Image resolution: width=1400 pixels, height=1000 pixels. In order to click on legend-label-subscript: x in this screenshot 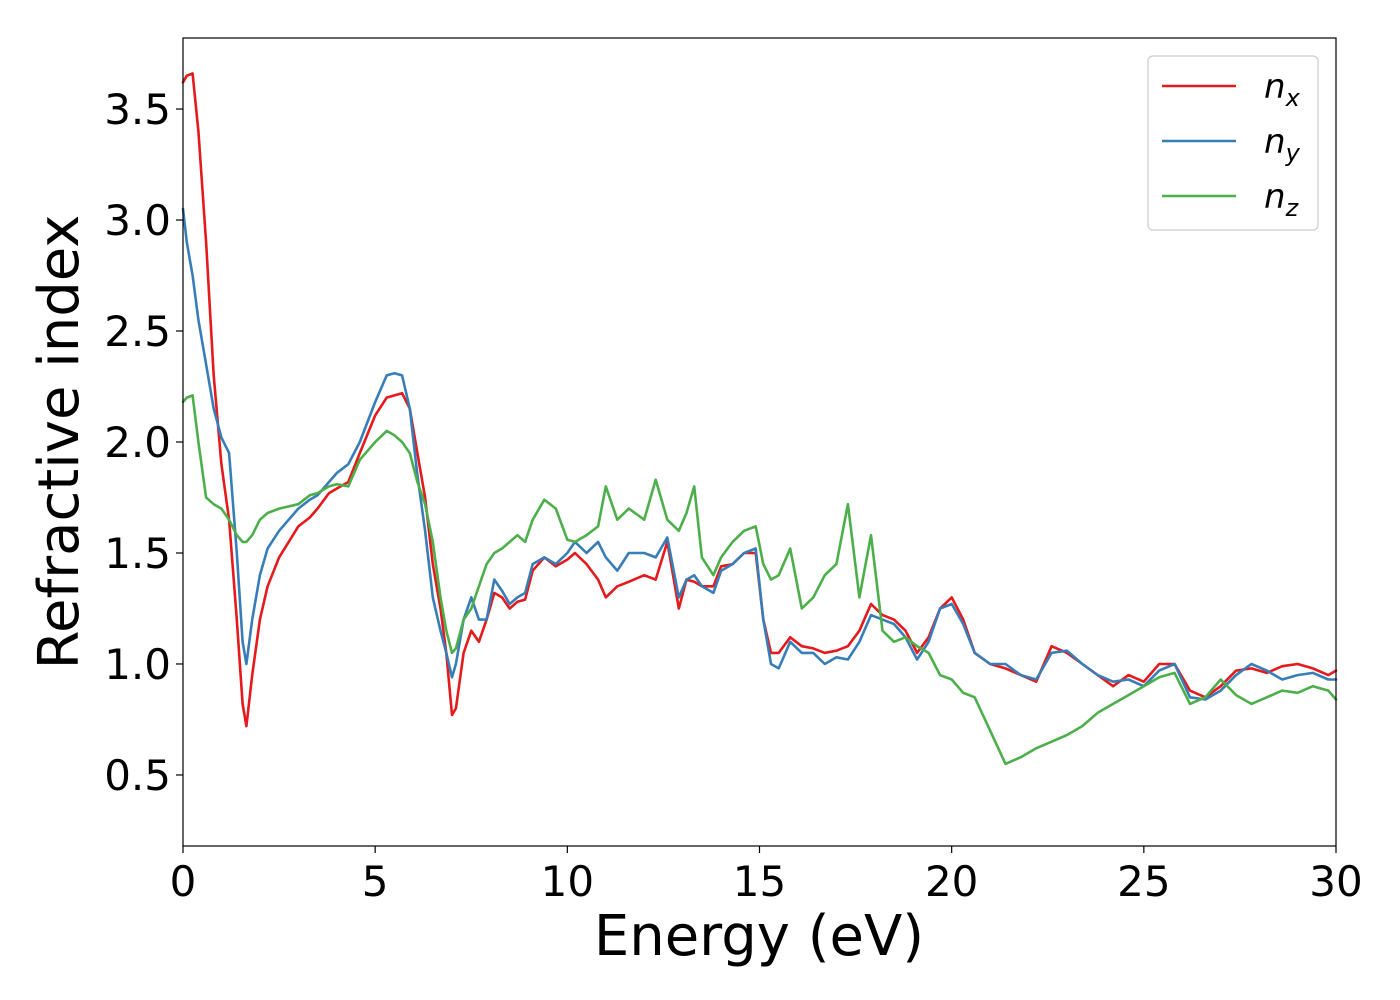, I will do `click(1293, 98)`.